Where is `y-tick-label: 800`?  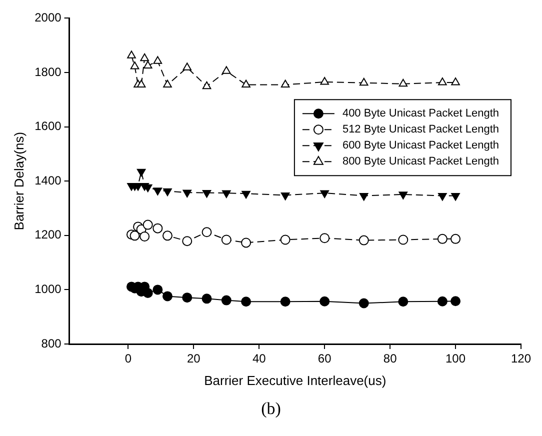
y-tick-label: 800 is located at coordinates (51, 343).